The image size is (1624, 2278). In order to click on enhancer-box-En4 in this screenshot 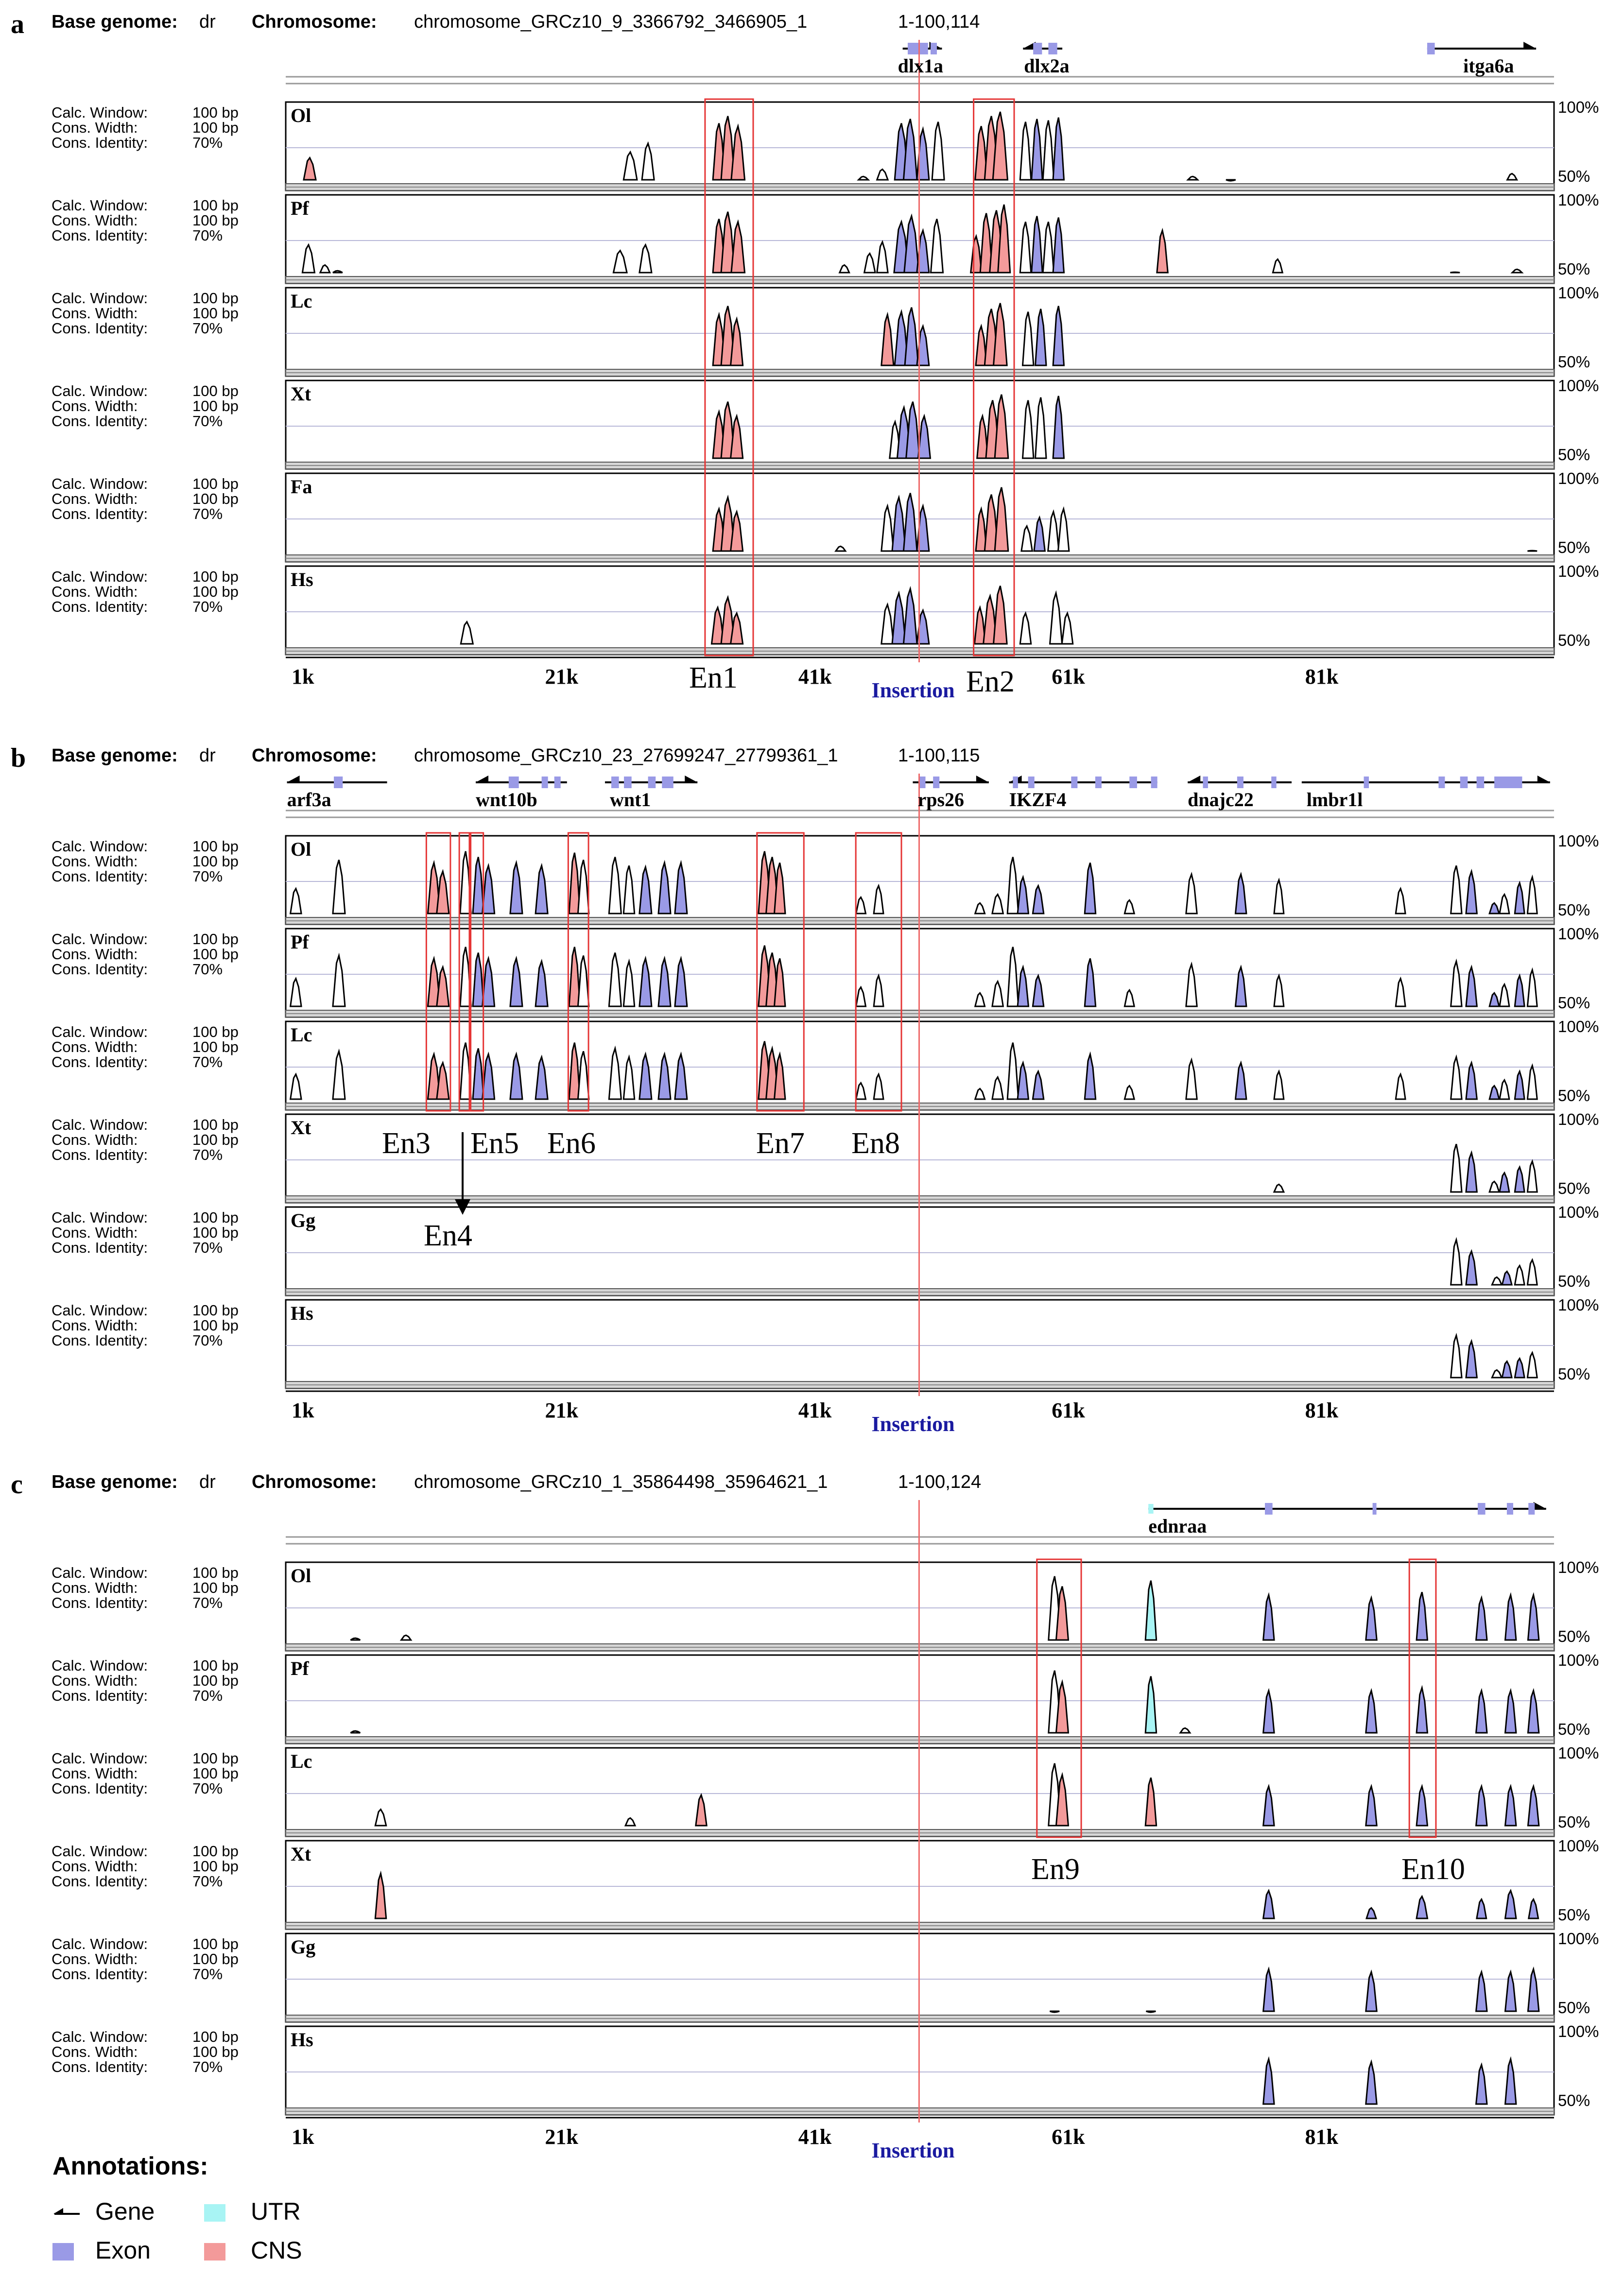, I will do `click(464, 972)`.